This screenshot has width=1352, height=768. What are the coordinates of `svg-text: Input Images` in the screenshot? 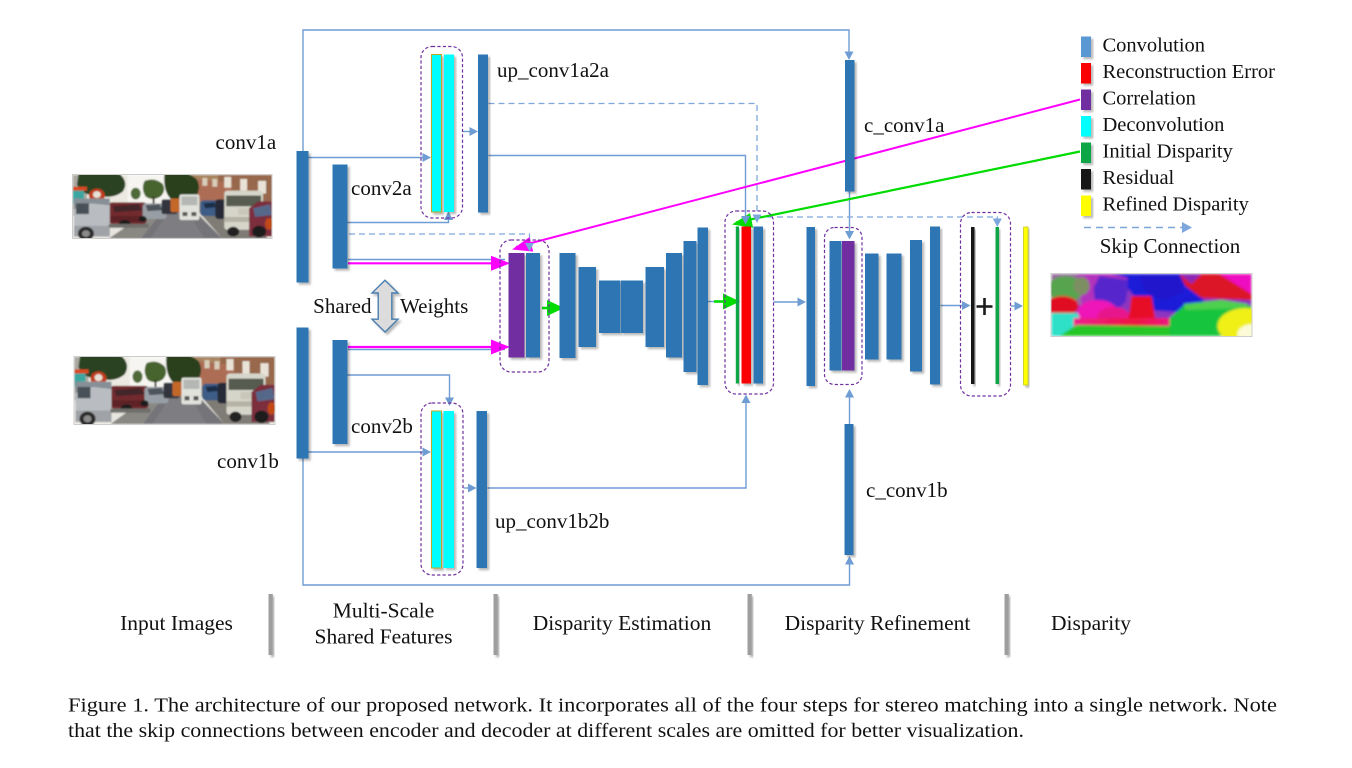 It's located at (176, 623).